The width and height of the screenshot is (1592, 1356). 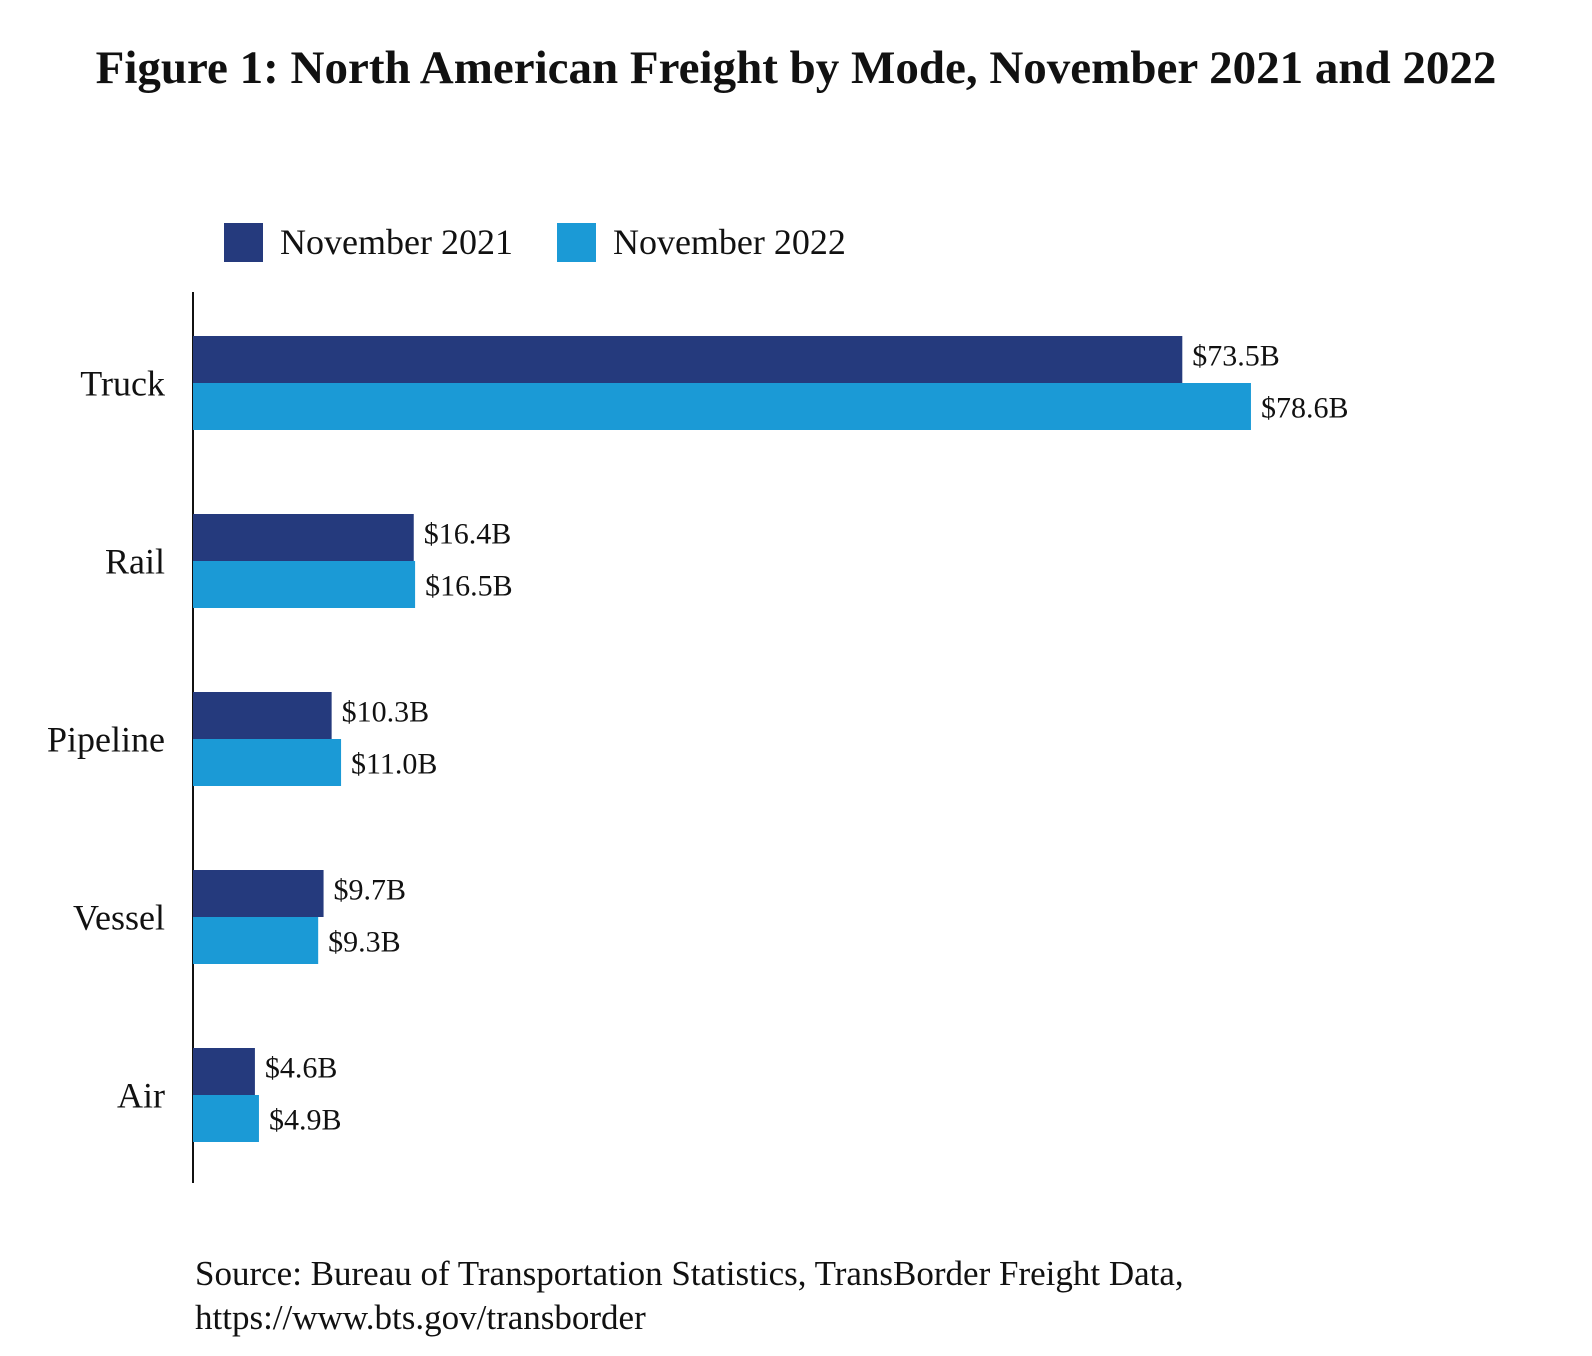 What do you see at coordinates (301, 1067) in the screenshot?
I see `data-label-air-november-2021: $4.6B` at bounding box center [301, 1067].